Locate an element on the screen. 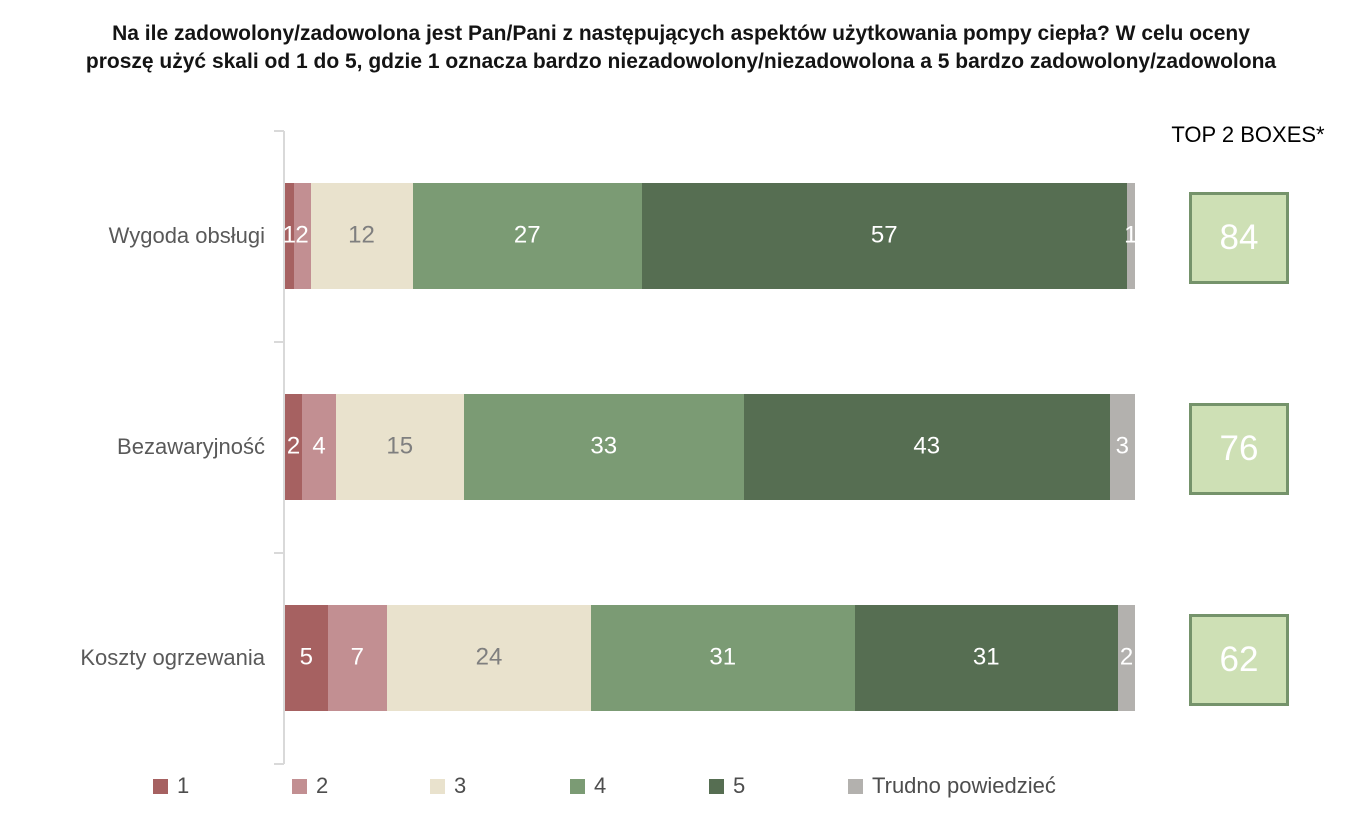 The image size is (1362, 822). legend-item: 4 is located at coordinates (588, 786).